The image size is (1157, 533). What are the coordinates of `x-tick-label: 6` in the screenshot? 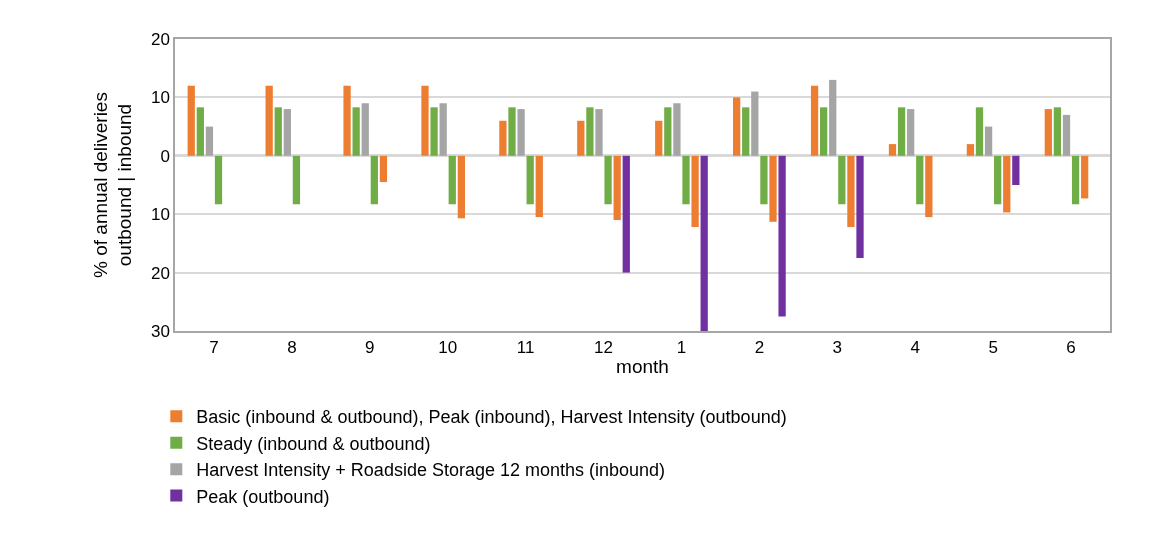 It's located at (1071, 348).